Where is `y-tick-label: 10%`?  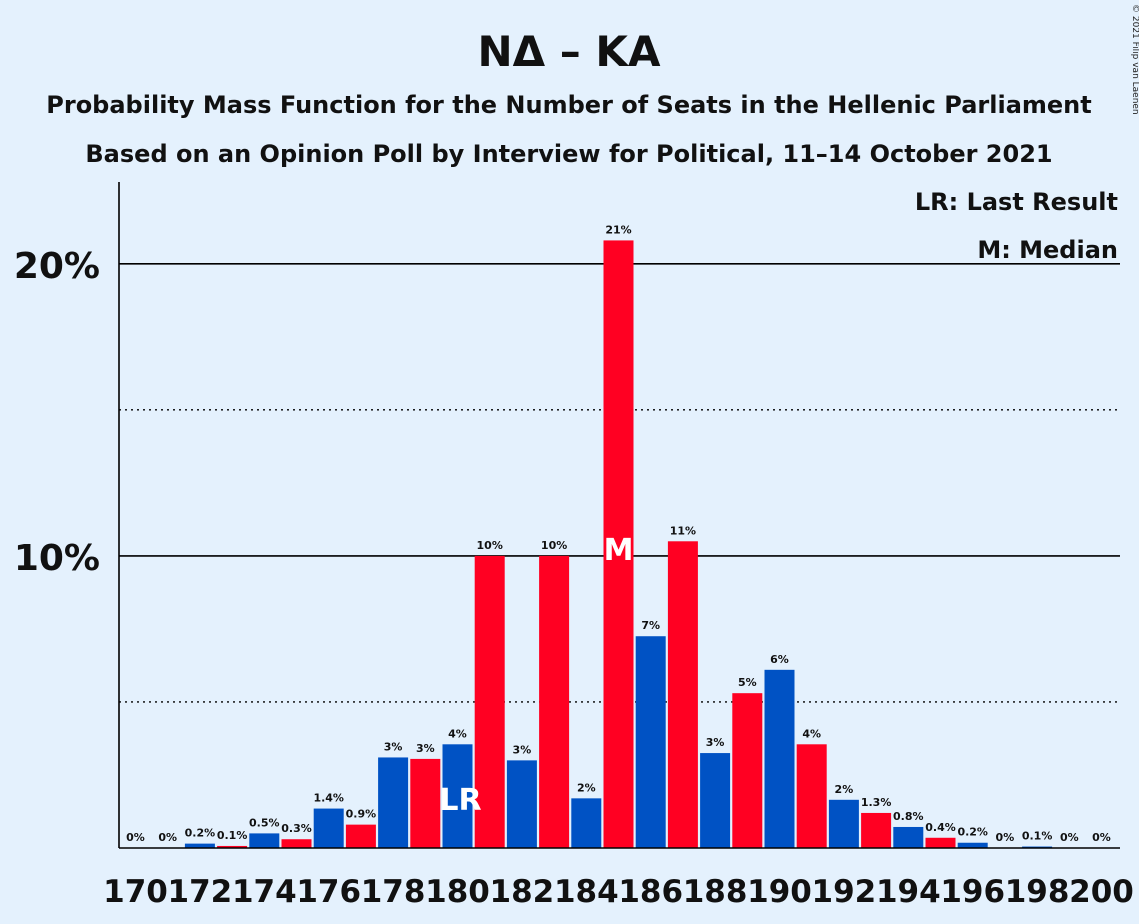
y-tick-label: 10% is located at coordinates (57, 558).